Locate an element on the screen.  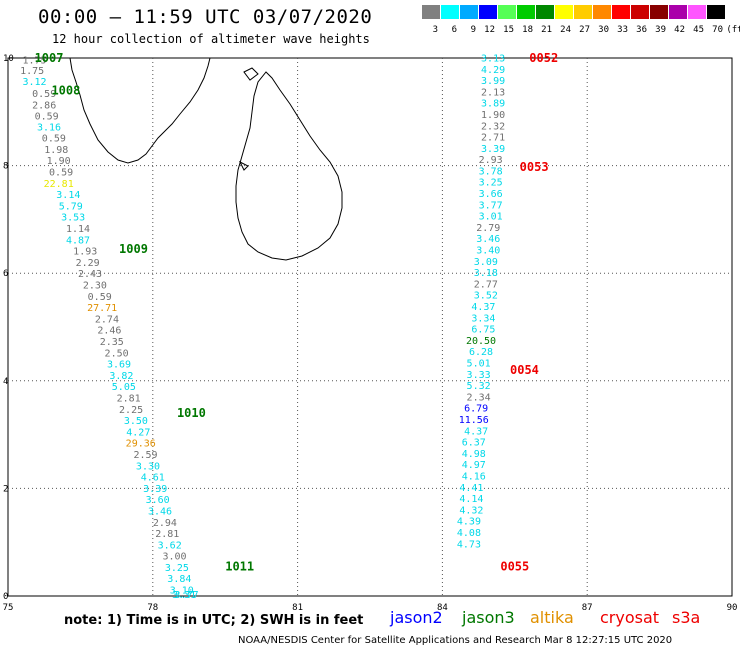
wave-height-value: 3.09 is located at coordinates (486, 262).